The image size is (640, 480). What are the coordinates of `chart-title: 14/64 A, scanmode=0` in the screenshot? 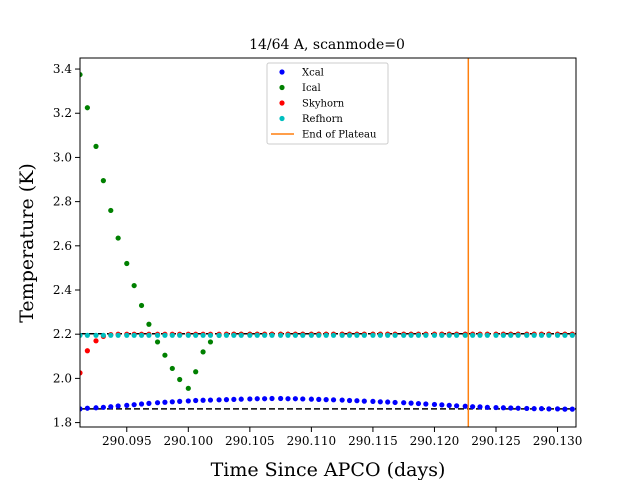 It's located at (327, 45).